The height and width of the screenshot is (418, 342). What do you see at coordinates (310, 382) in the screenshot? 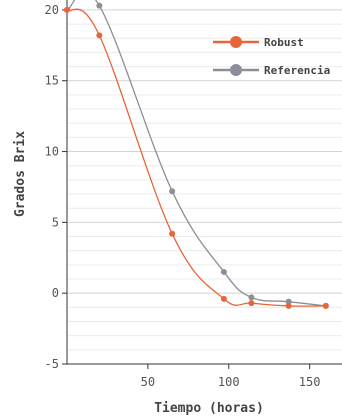
I see `x-tick-label: 150` at bounding box center [310, 382].